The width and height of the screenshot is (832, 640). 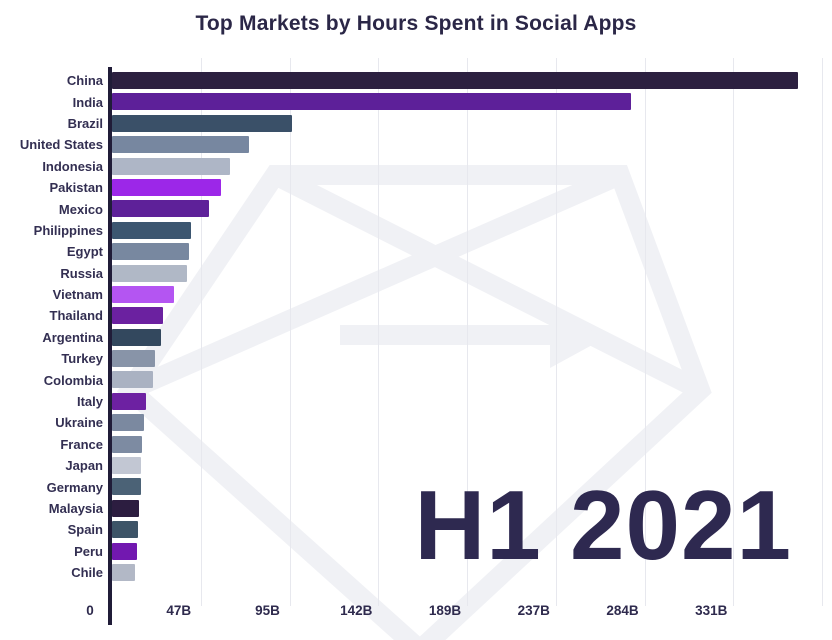 I want to click on country-label: Turkey, so click(x=82, y=359).